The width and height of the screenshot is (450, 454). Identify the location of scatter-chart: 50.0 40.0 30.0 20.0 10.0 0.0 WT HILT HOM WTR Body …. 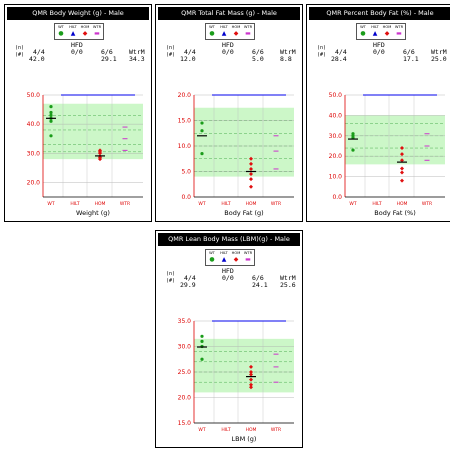
(387, 154).